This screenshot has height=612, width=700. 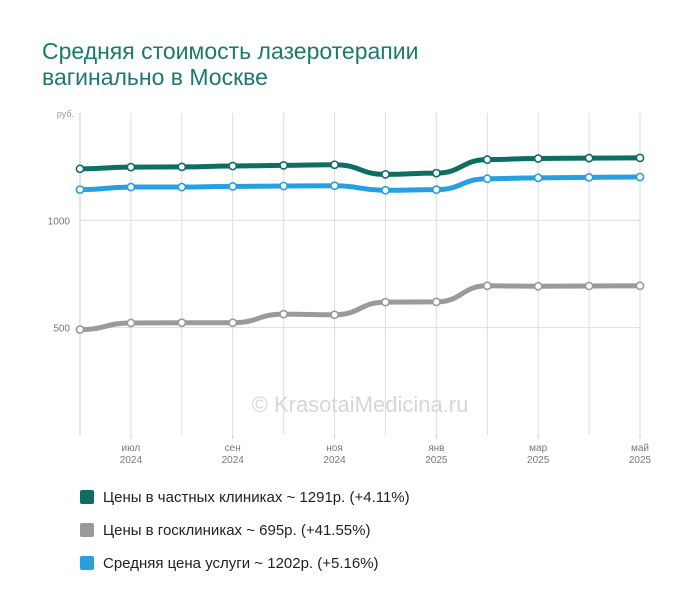 I want to click on y-tick-label: 1000, so click(x=59, y=221).